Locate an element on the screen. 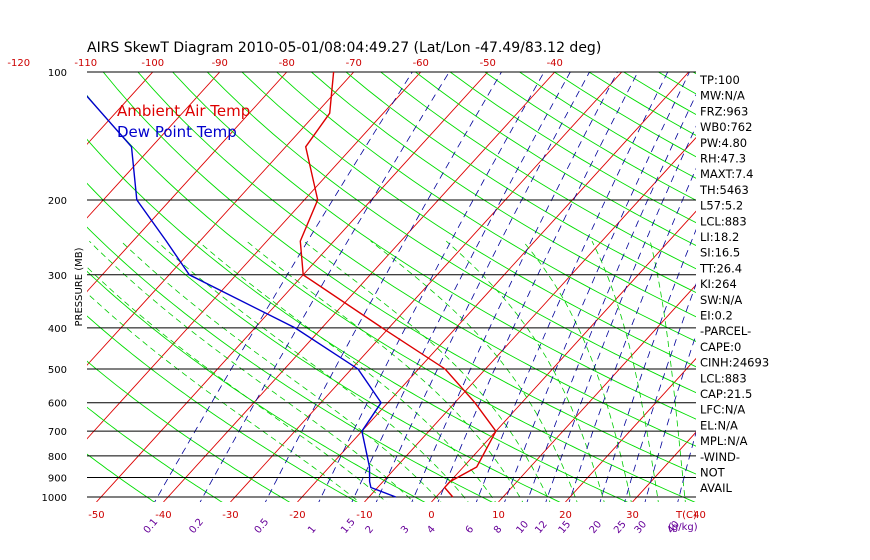 The height and width of the screenshot is (560, 870). mixing-ratio-label: 0.2 is located at coordinates (196, 526).